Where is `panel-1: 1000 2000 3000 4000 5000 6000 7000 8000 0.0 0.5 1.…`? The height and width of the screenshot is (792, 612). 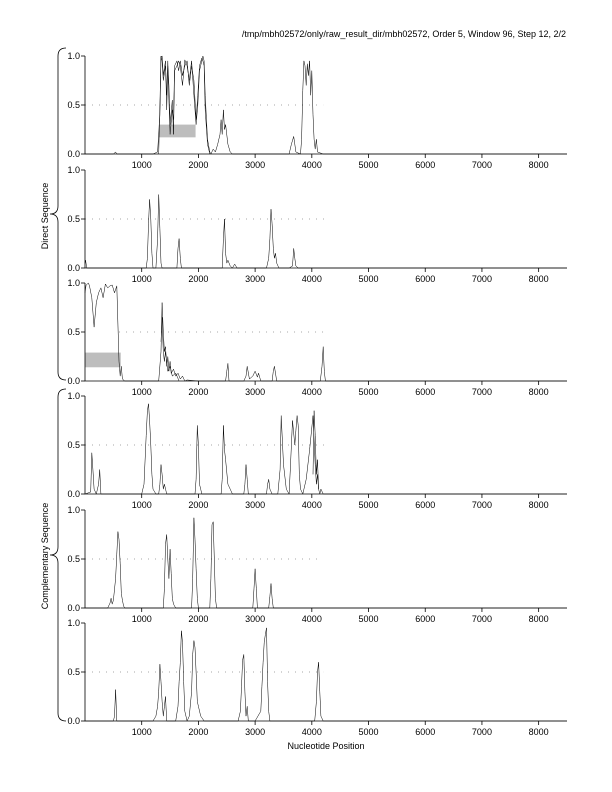 panel-1: 1000 2000 3000 4000 5000 6000 7000 8000 0.0 0.5 1.… is located at coordinates (317, 110).